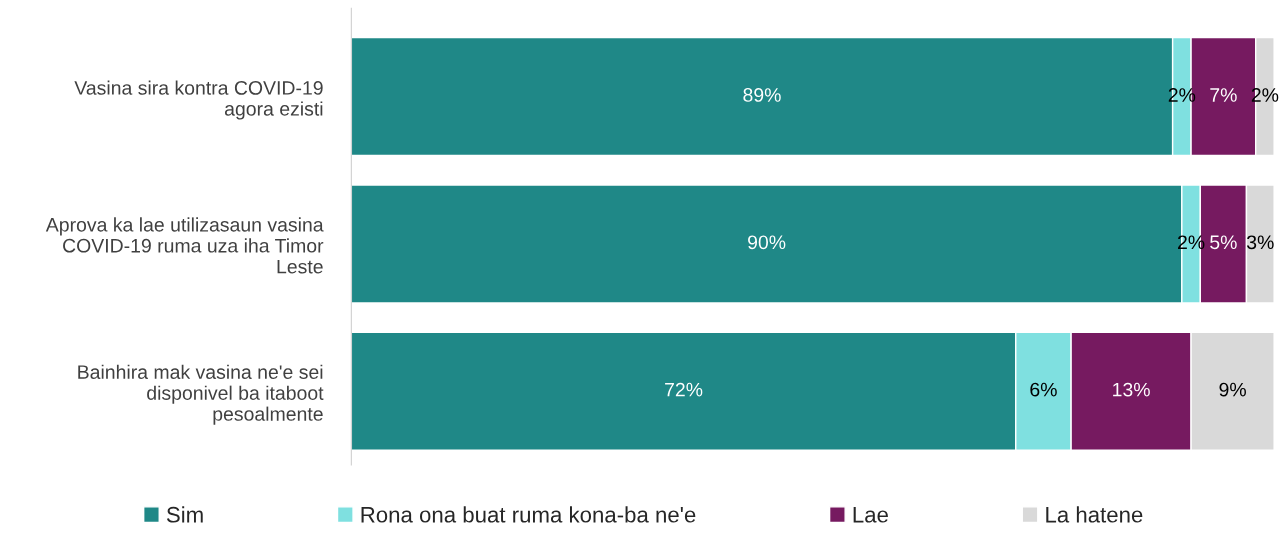 This screenshot has height=547, width=1287. Describe the element at coordinates (1223, 242) in the screenshot. I see `data-label: 5%` at that location.